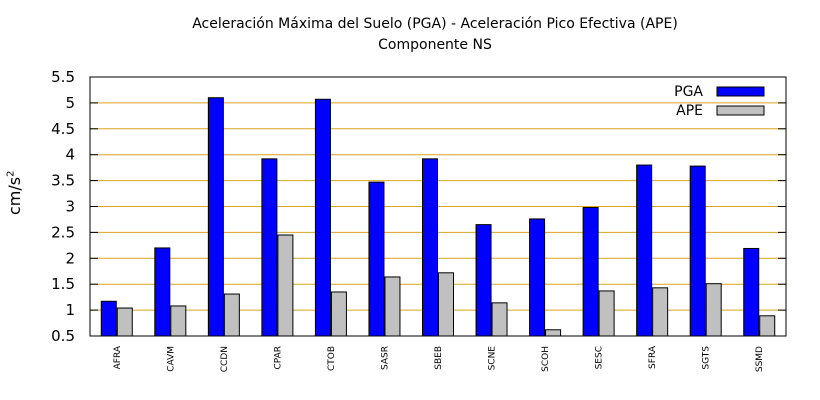  Describe the element at coordinates (707, 358) in the screenshot. I see `x-tick-label: SGTS` at that location.